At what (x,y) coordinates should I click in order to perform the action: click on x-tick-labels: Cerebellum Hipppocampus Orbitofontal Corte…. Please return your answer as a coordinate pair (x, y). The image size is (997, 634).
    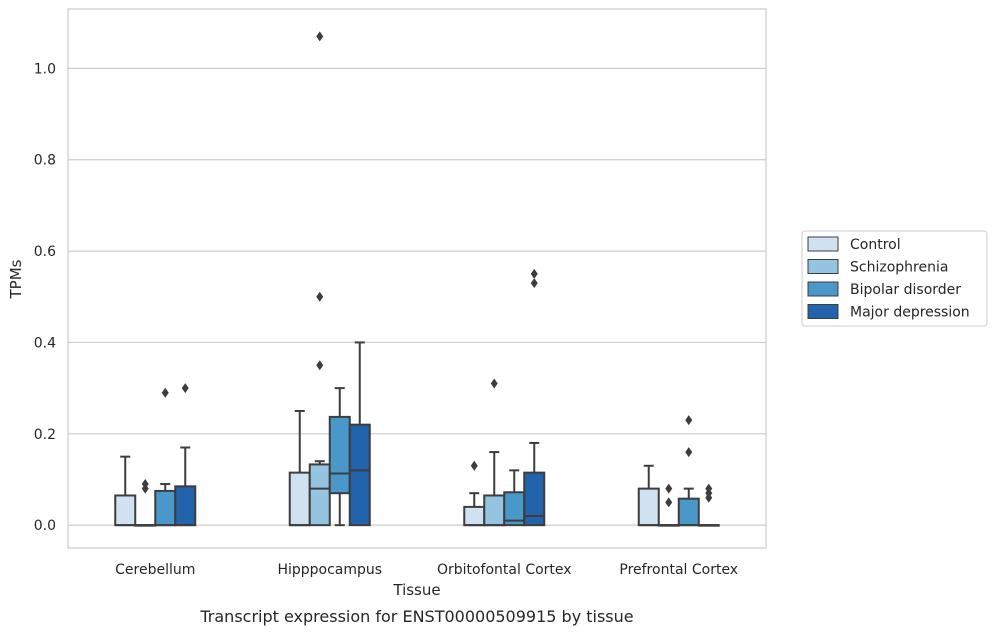
    Looking at the image, I should click on (426, 570).